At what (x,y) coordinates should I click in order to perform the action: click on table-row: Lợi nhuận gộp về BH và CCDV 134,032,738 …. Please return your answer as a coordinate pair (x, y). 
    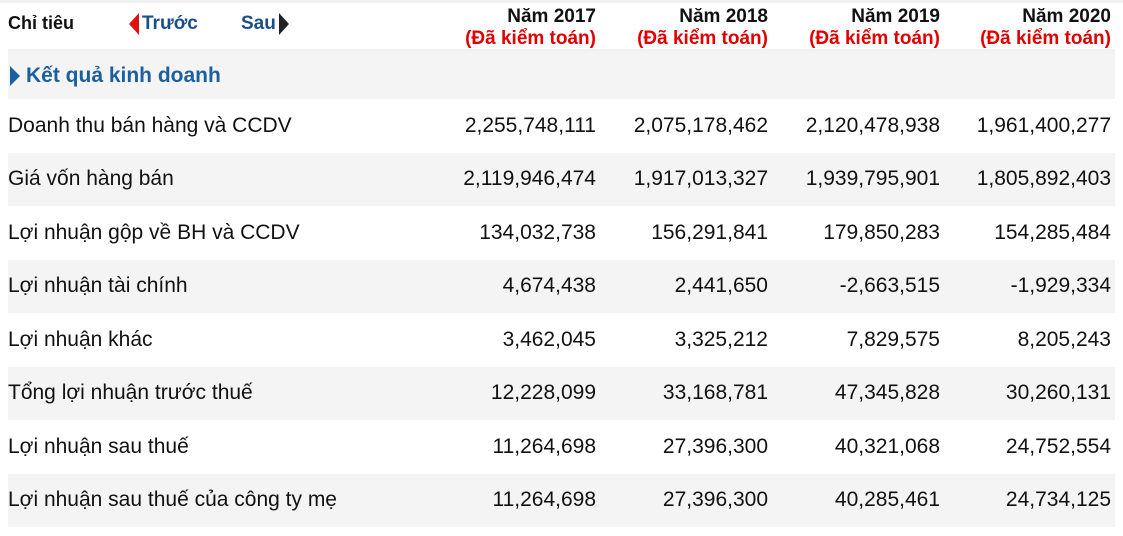
    Looking at the image, I should click on (561, 233).